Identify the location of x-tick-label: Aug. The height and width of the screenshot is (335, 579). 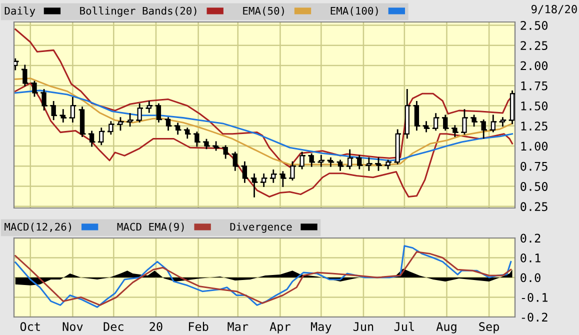
(446, 328).